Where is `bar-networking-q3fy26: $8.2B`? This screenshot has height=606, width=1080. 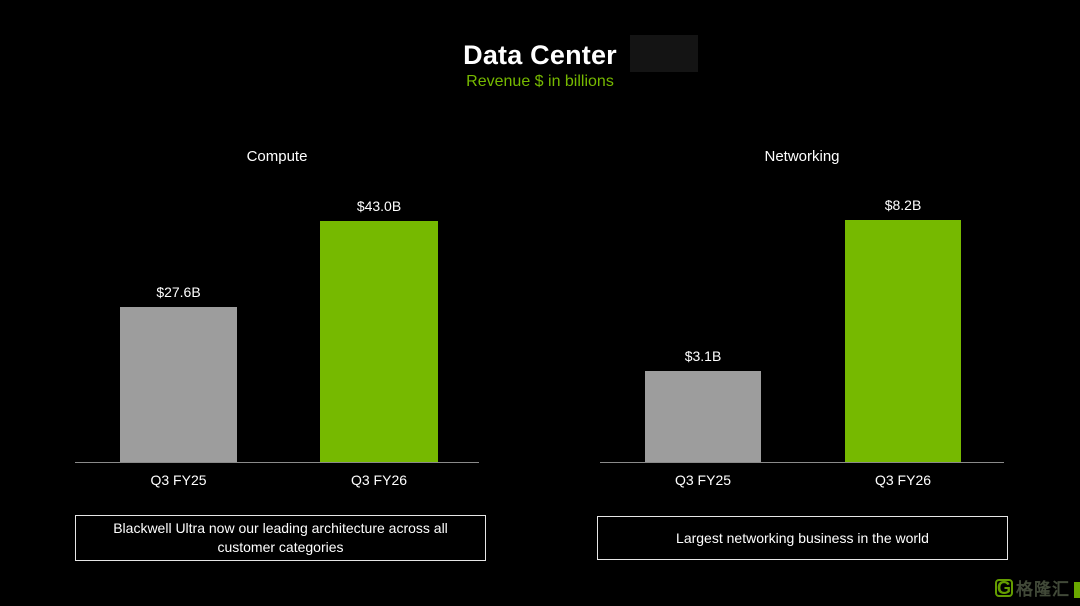
bar-networking-q3fy26: $8.2B is located at coordinates (903, 329).